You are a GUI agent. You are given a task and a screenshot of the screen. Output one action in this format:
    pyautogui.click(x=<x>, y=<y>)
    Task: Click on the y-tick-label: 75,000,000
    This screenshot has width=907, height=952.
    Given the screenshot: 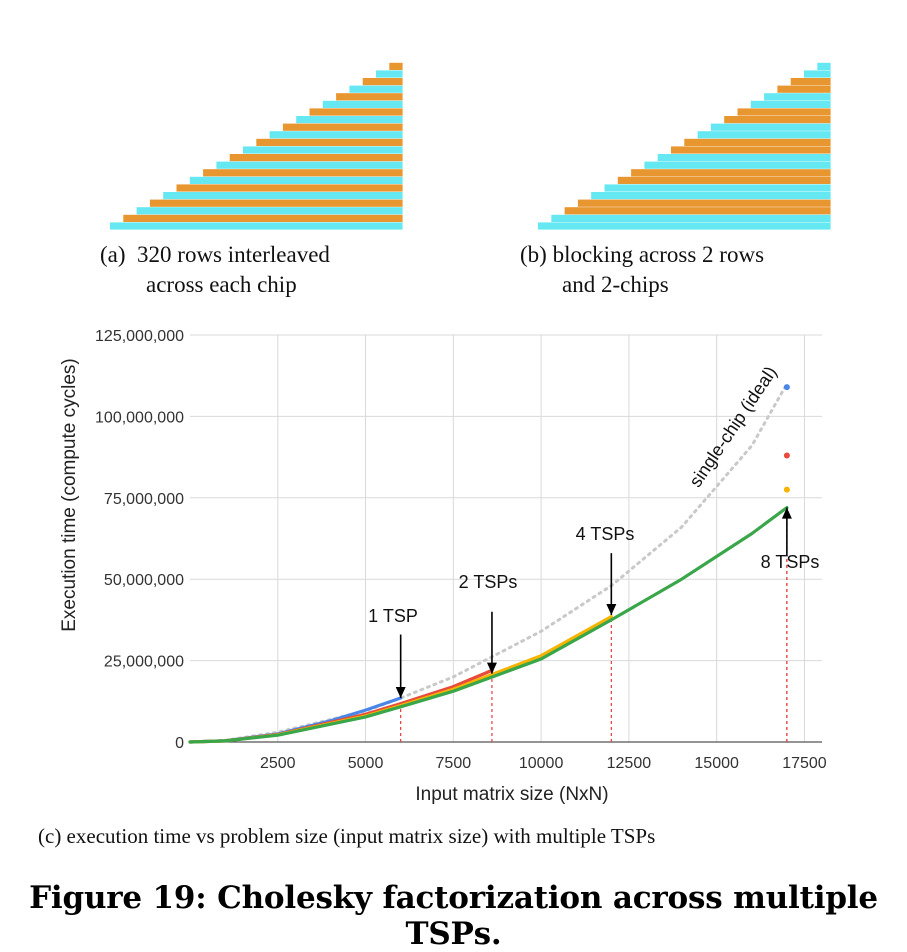 What is the action you would take?
    pyautogui.click(x=144, y=499)
    